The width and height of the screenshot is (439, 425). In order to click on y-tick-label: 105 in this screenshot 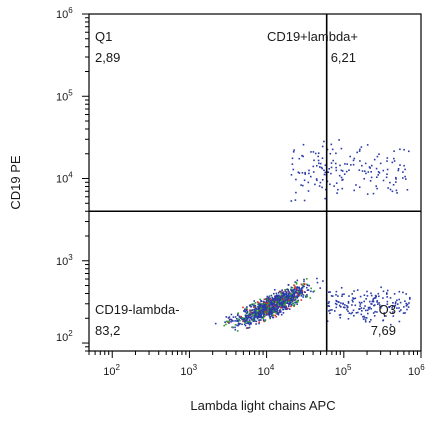, I will do `click(64, 95)`.